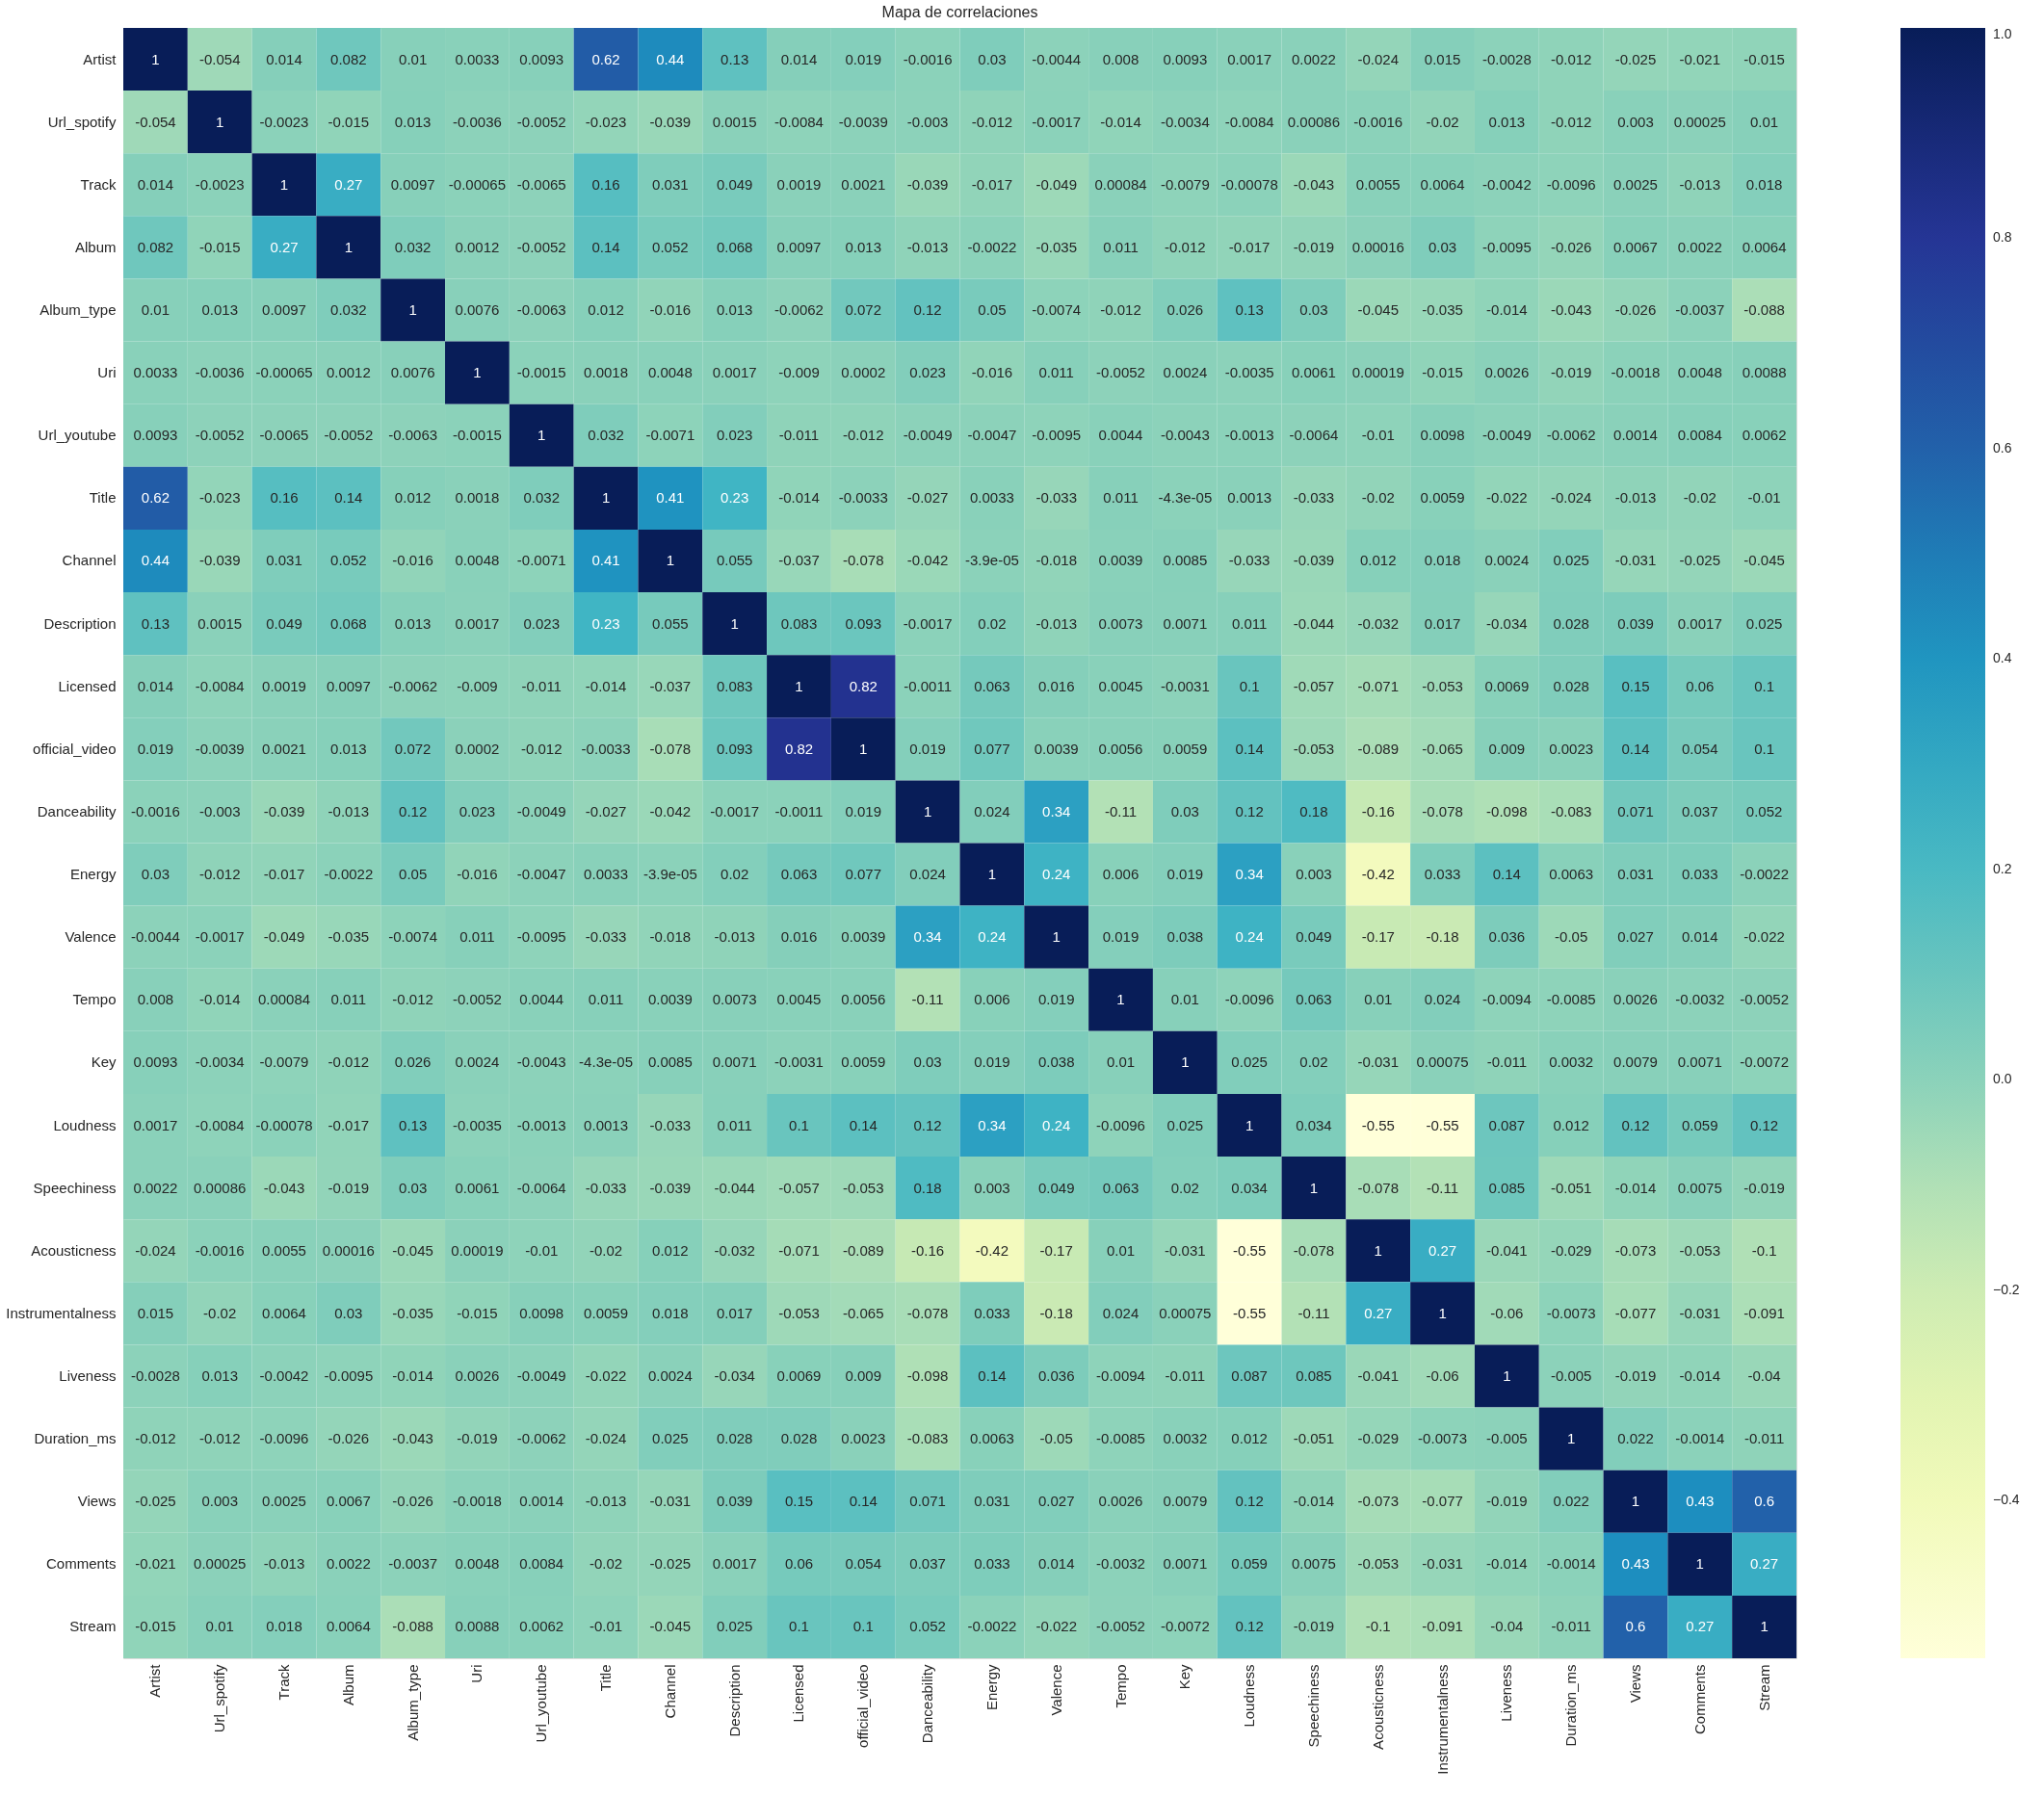 The height and width of the screenshot is (1795, 2044). I want to click on data-label: 0.0024, so click(1507, 560).